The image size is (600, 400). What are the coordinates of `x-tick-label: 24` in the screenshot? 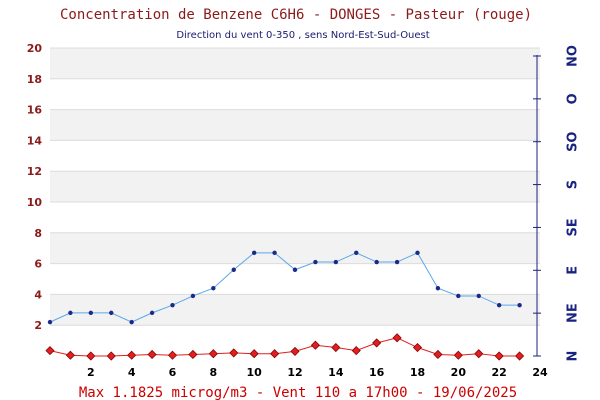 It's located at (540, 372).